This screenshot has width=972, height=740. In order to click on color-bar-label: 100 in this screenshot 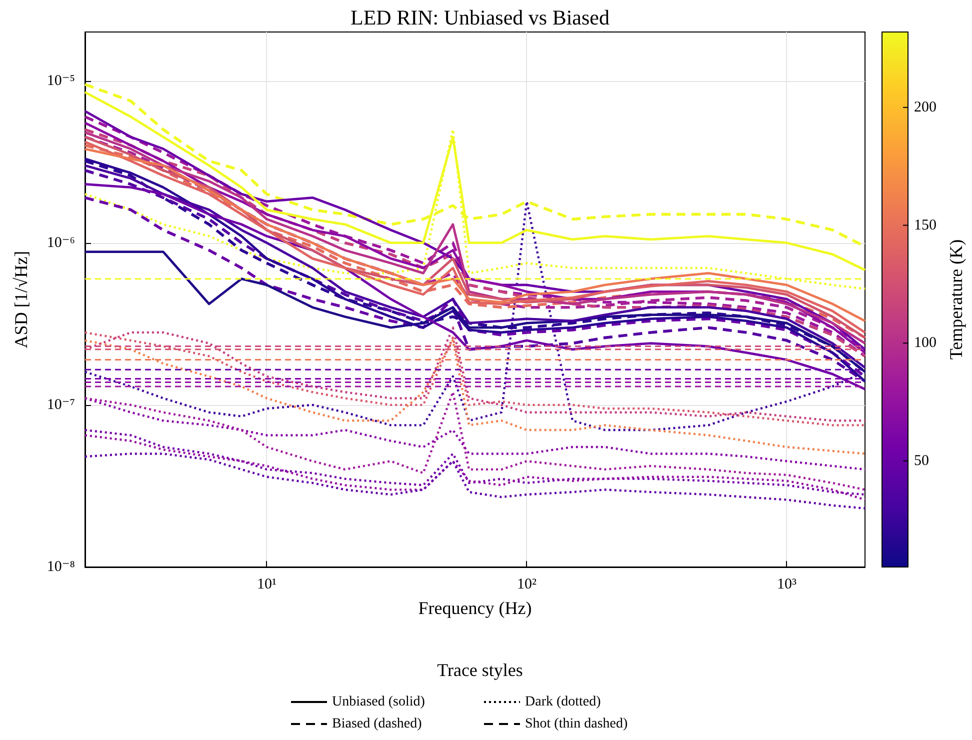, I will do `click(925, 343)`.